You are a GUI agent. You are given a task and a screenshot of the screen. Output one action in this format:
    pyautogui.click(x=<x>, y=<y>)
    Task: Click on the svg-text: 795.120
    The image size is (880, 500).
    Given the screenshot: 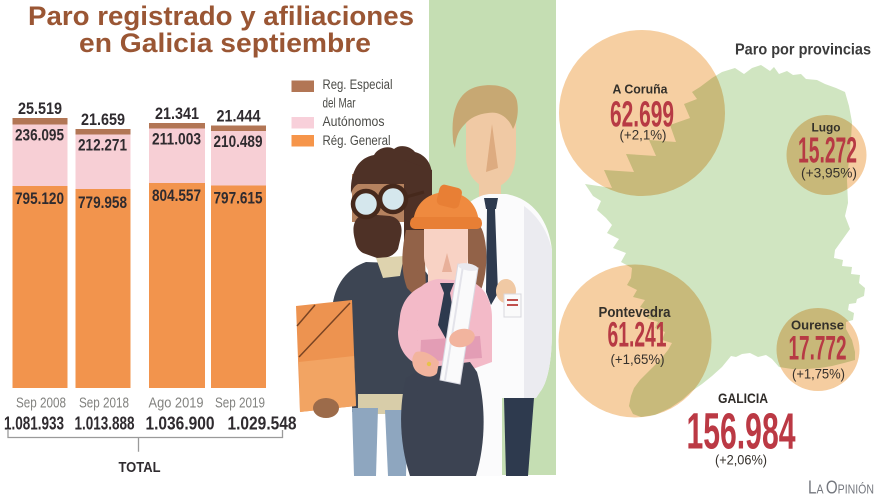 What is the action you would take?
    pyautogui.click(x=39, y=199)
    